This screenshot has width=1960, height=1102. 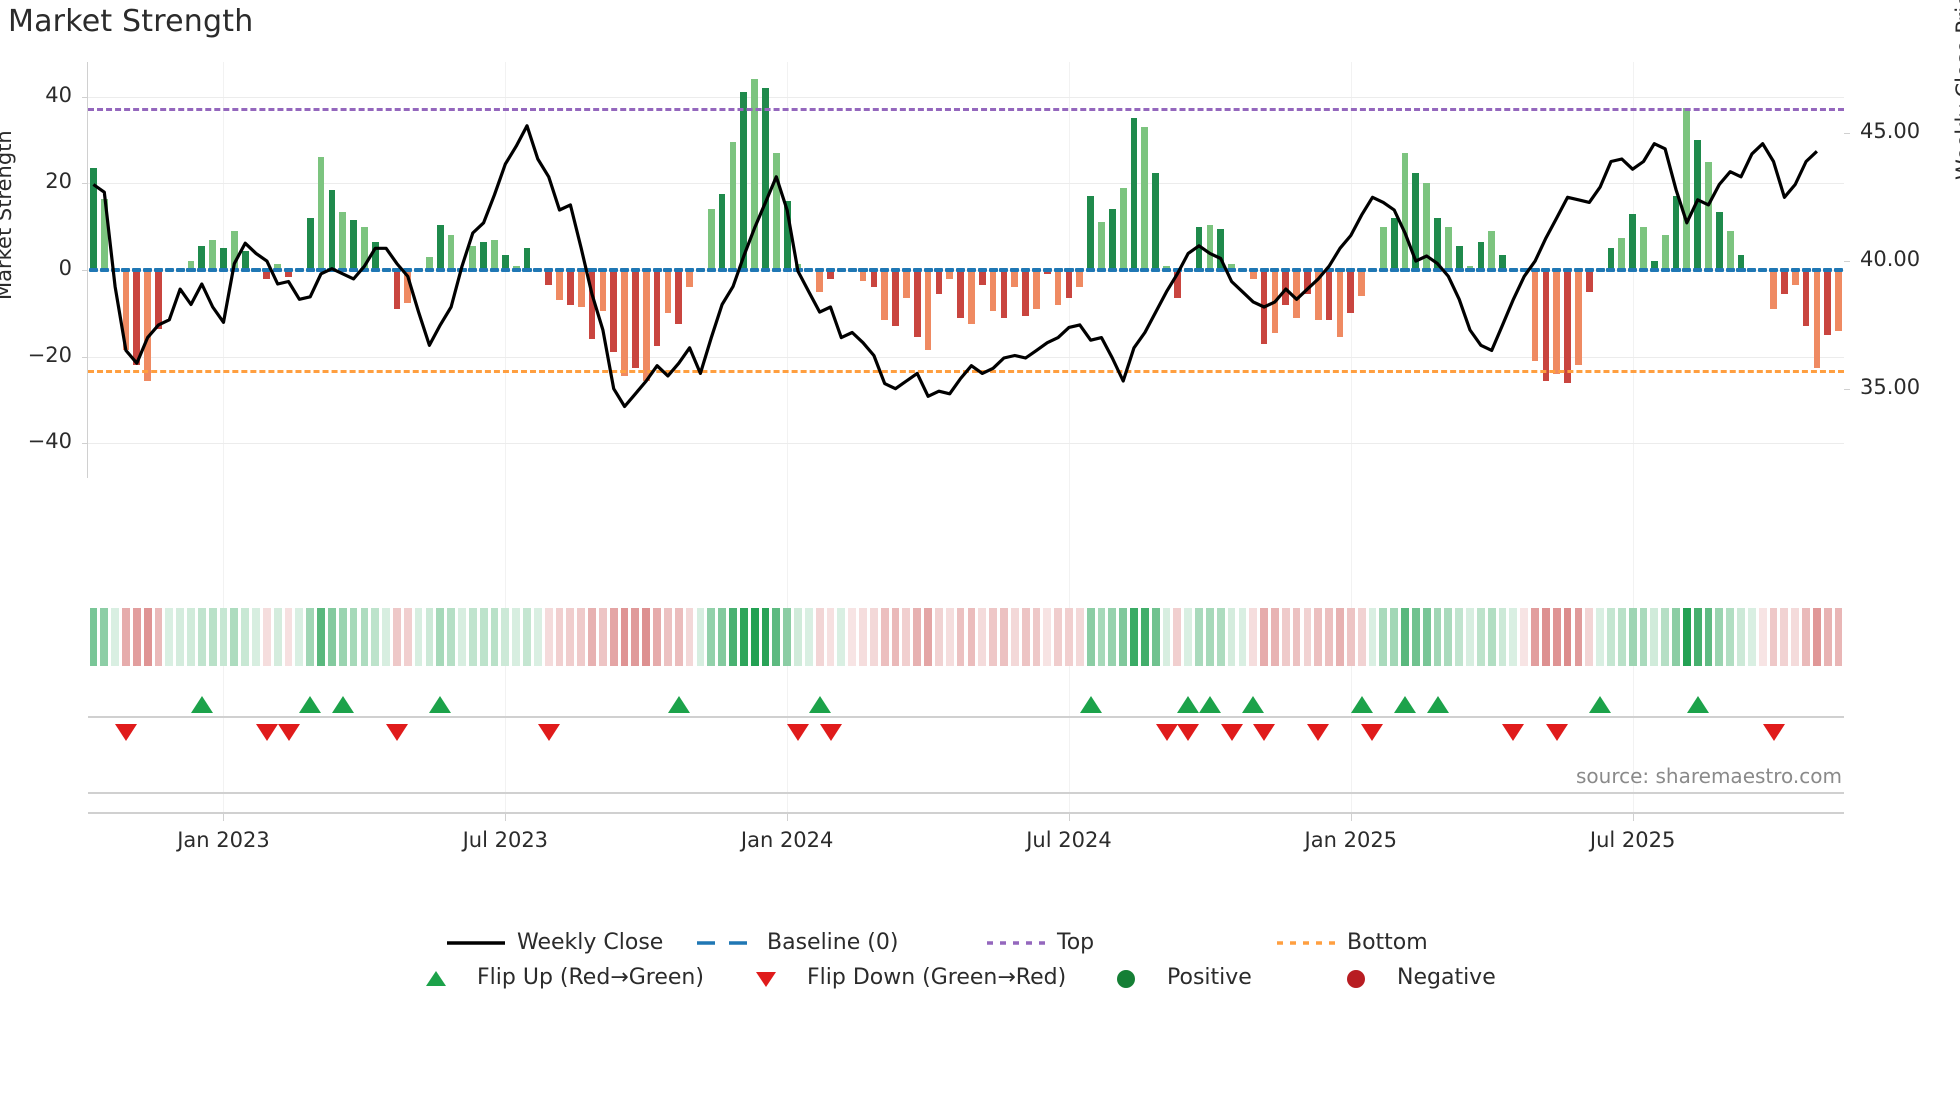 I want to click on y-axis-label-right: Weekly Close Price, so click(x=1956, y=90).